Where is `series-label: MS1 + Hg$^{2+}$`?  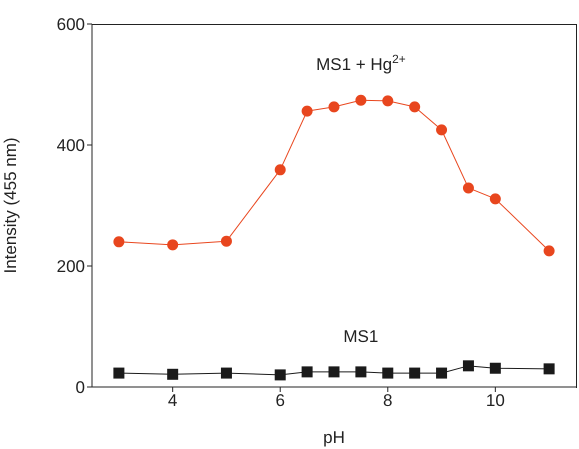 series-label: MS1 + Hg$^{2+}$ is located at coordinates (361, 63).